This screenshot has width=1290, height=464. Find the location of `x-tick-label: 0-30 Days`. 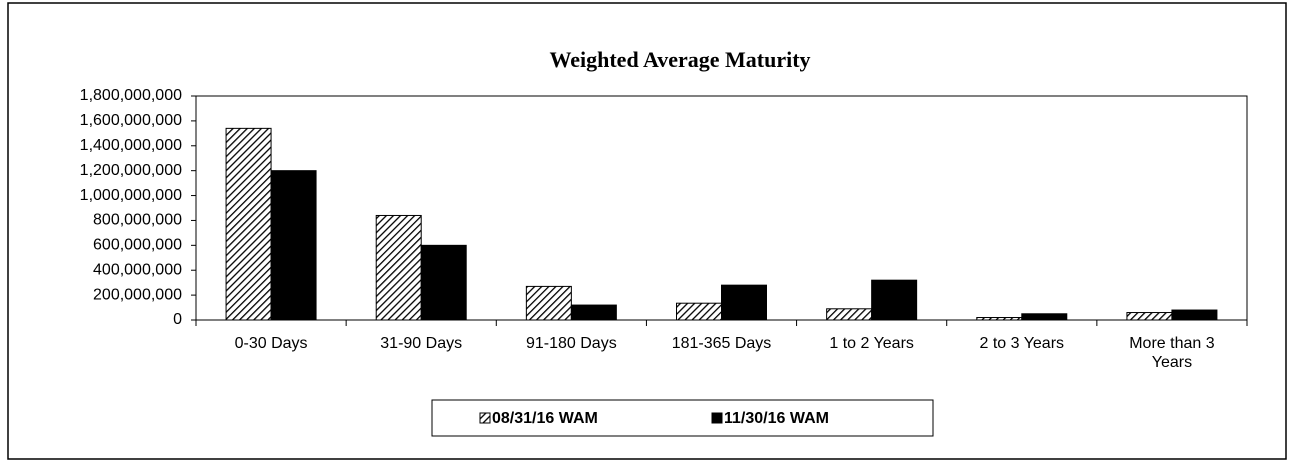

x-tick-label: 0-30 Days is located at coordinates (271, 343).